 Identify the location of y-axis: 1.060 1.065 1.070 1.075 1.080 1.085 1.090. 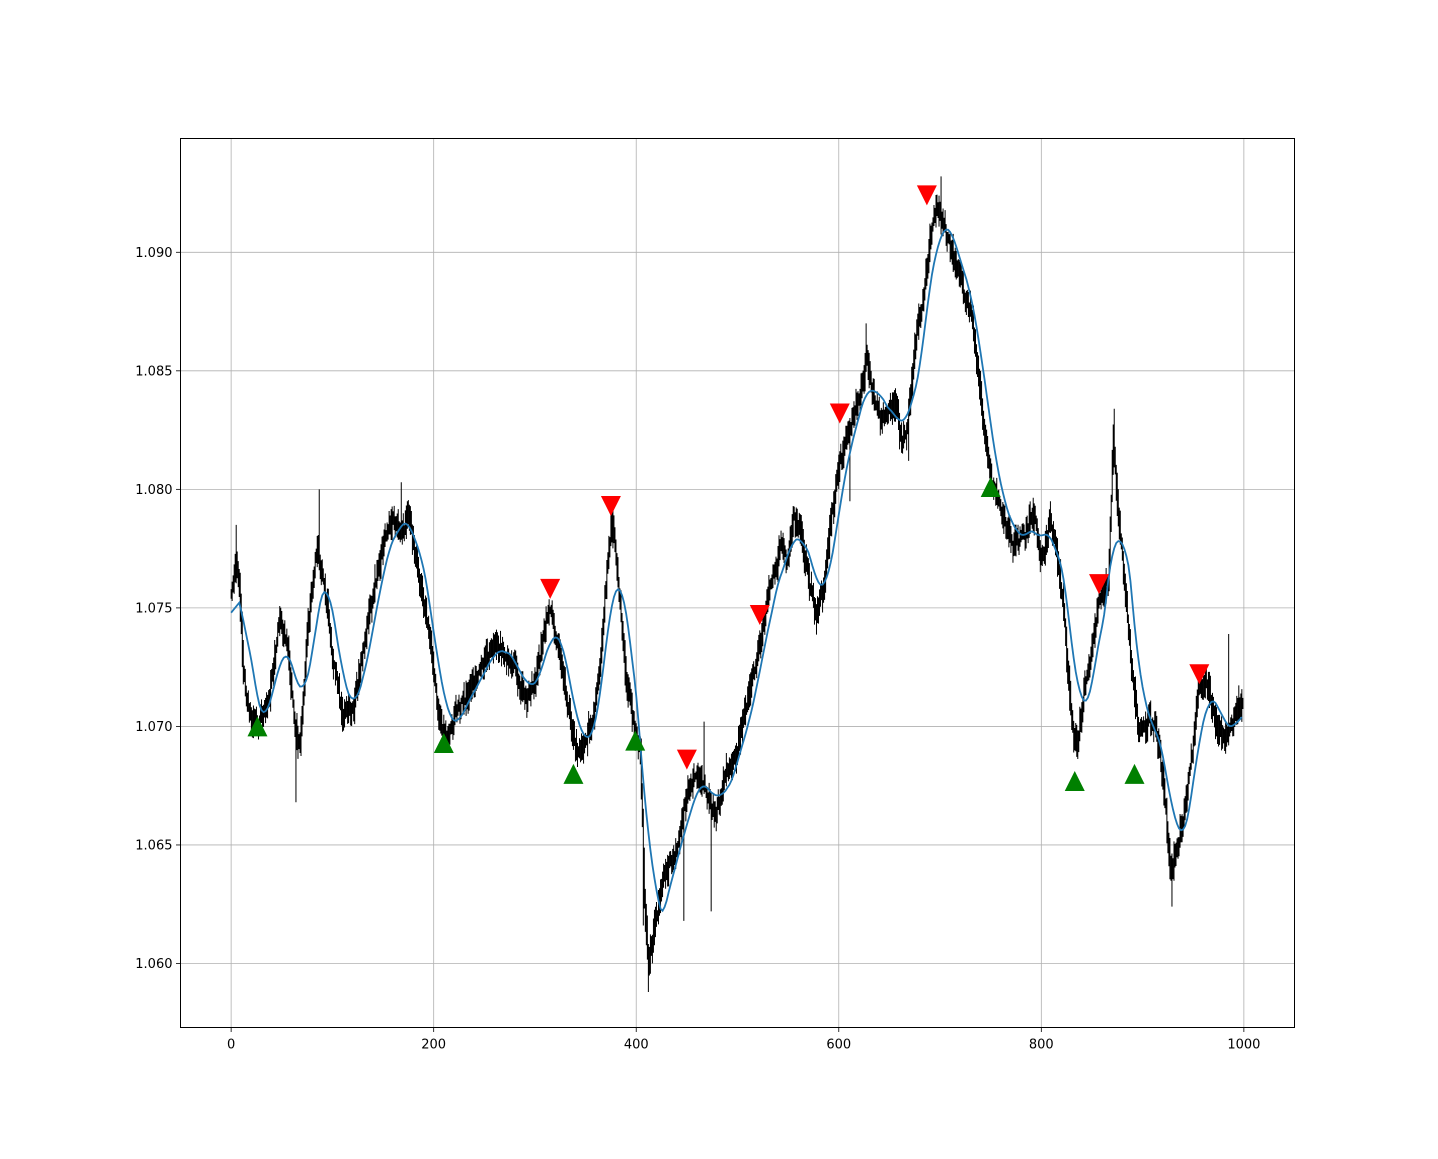
(158, 609).